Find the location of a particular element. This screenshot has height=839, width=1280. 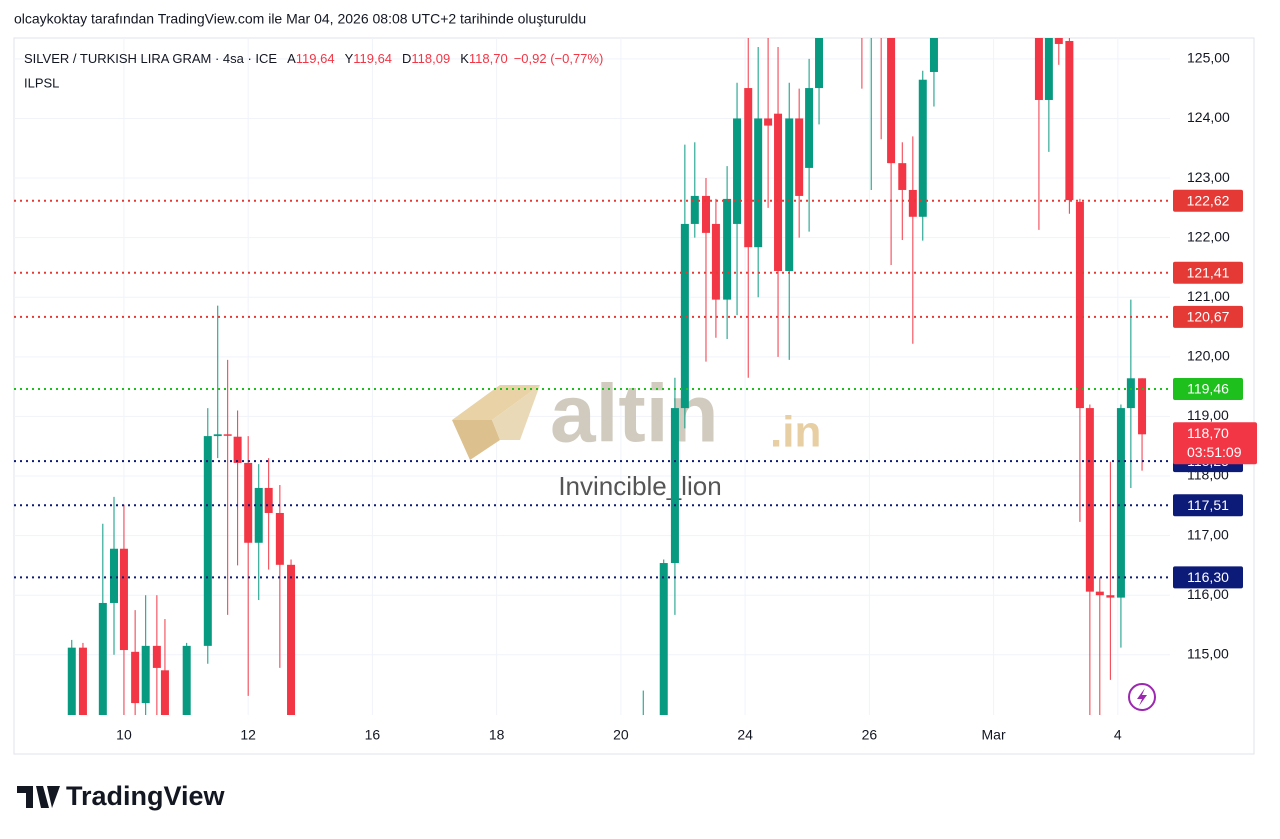

alert-bolt is located at coordinates (1142, 697).